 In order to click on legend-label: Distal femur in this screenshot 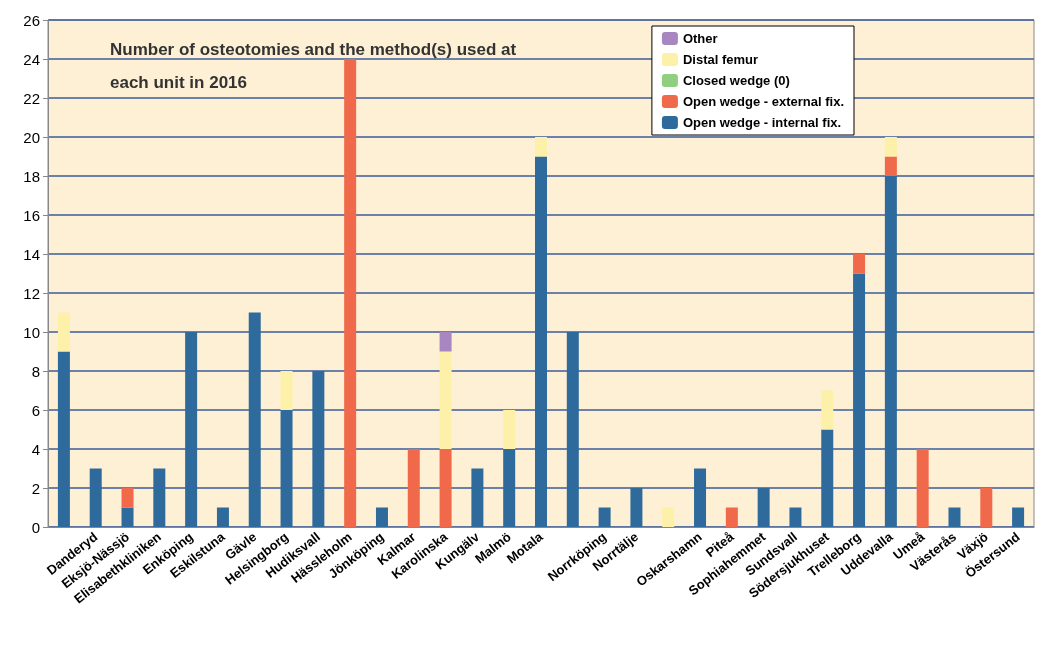, I will do `click(720, 59)`.